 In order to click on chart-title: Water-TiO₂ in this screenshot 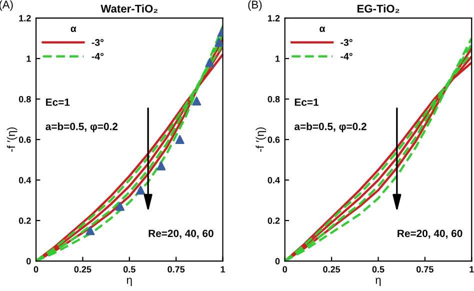, I will do `click(129, 8)`.